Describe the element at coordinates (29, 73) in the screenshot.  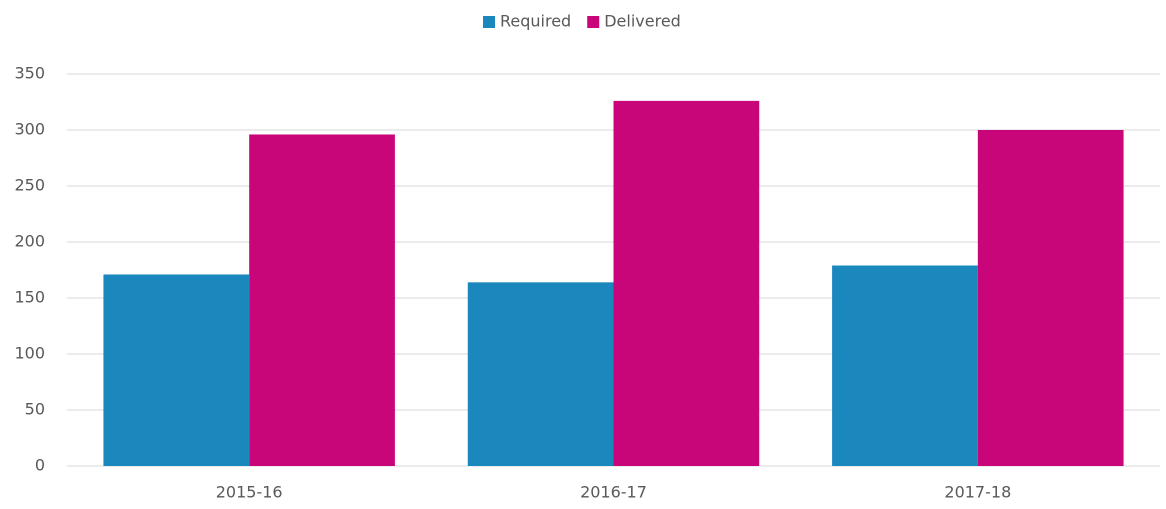
I see `y-tick-label: 350` at that location.